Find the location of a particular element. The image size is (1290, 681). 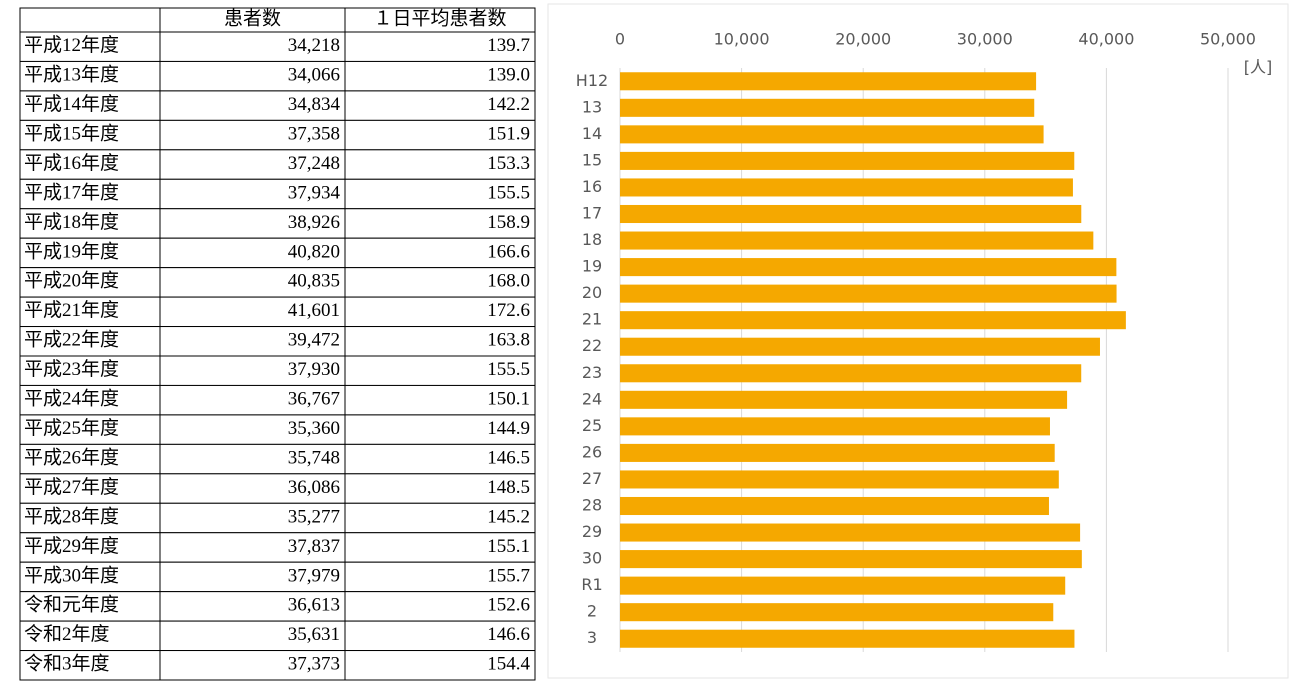

x-tick-label: 30,000 is located at coordinates (985, 39).